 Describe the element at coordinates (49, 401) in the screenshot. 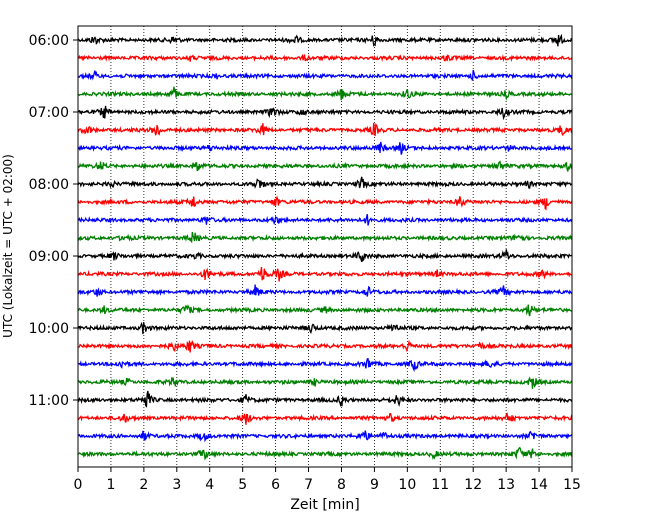

I see `y-tick-label: 11:00` at that location.